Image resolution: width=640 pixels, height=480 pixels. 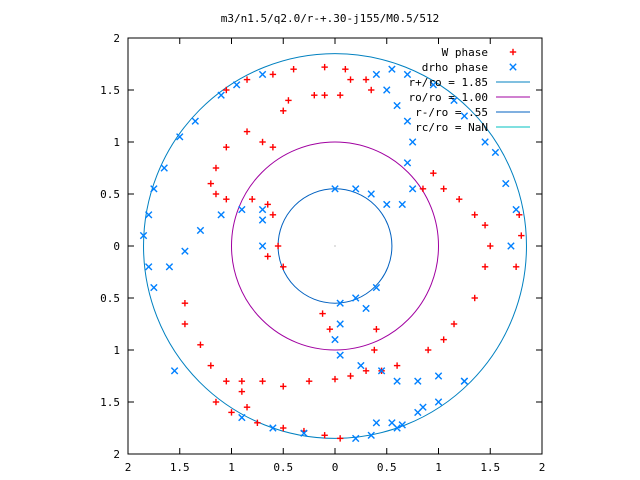 What do you see at coordinates (180, 467) in the screenshot?
I see `x-tick-label-1: 1.5` at bounding box center [180, 467].